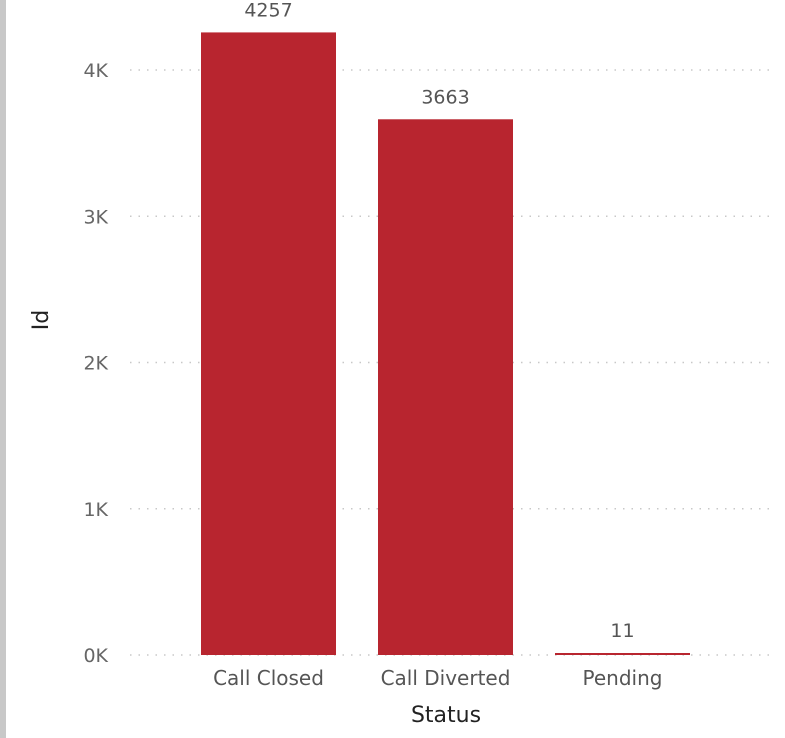 The image size is (785, 738). Describe the element at coordinates (95, 656) in the screenshot. I see `y-tick-label: 0K` at that location.